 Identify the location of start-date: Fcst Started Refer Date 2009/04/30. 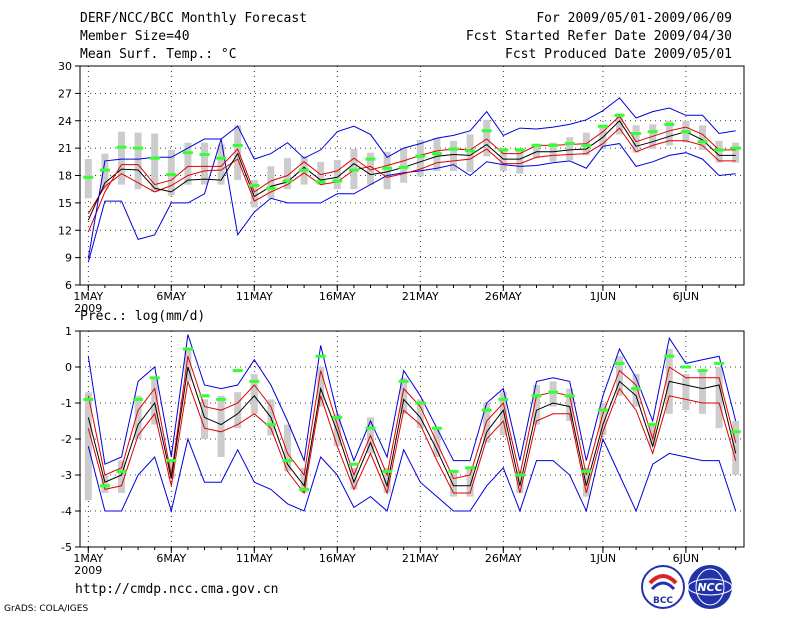
(598, 36).